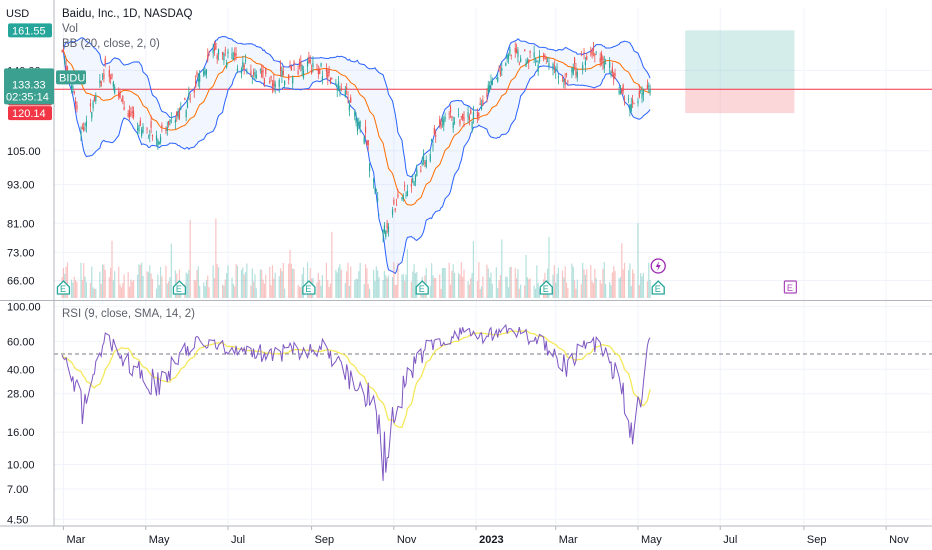 The image size is (932, 550). I want to click on rsi-tick-label: 4.50, so click(17, 520).